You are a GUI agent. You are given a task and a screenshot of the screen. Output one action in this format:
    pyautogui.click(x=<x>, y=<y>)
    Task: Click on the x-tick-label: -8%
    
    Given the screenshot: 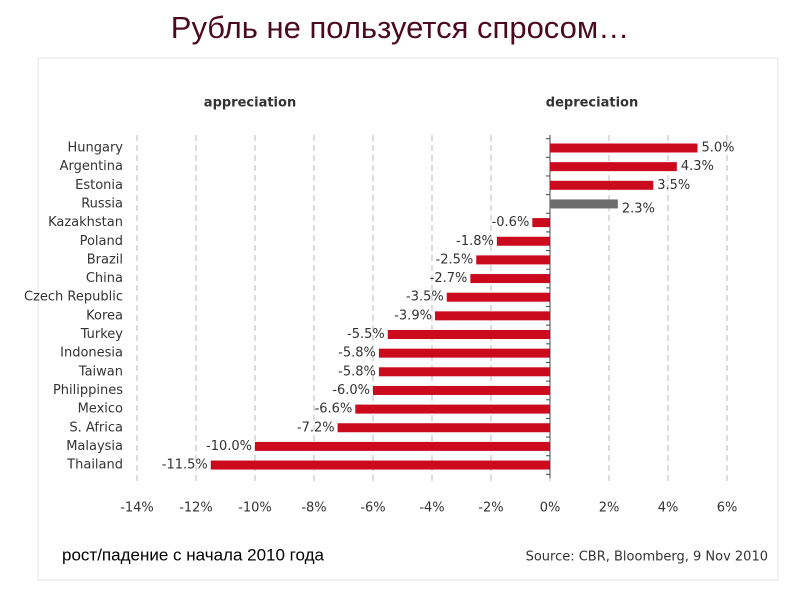 What is the action you would take?
    pyautogui.click(x=313, y=508)
    